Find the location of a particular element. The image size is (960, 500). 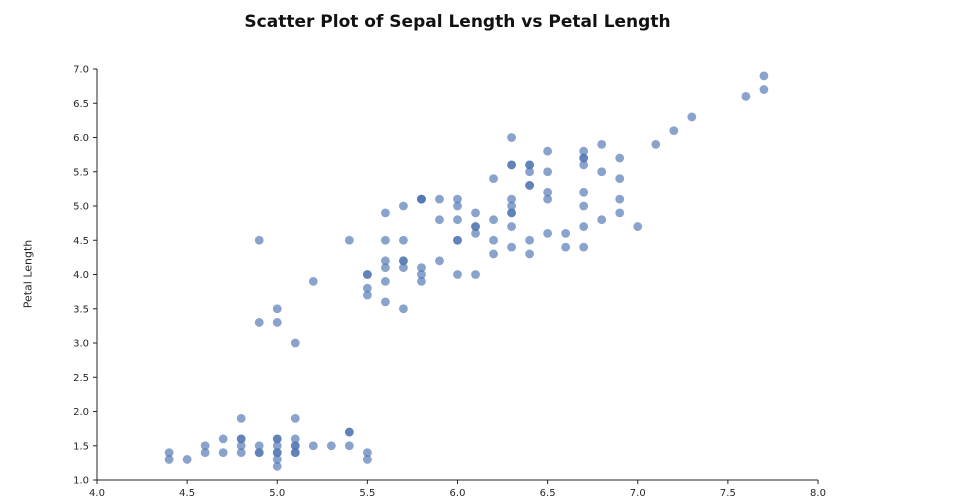

y-tick-label: 2.5 is located at coordinates (81, 378).